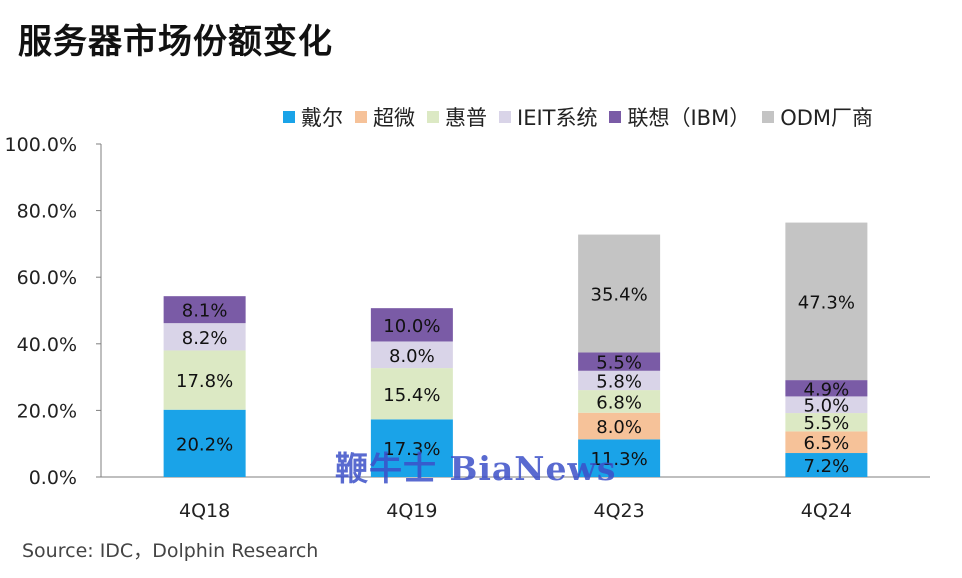 The width and height of the screenshot is (962, 578). What do you see at coordinates (619, 511) in the screenshot?
I see `x-tick-label: 4Q23` at bounding box center [619, 511].